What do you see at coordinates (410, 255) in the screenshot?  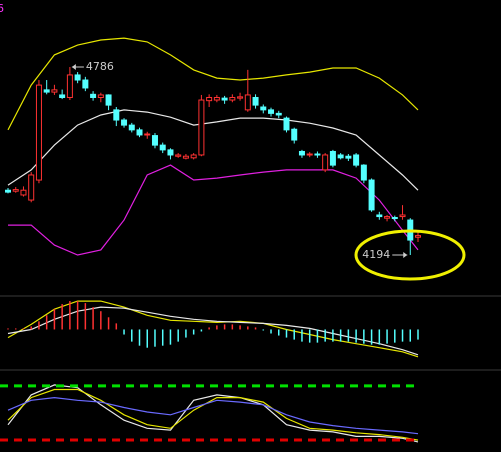 I see `highlight-ellipse` at bounding box center [410, 255].